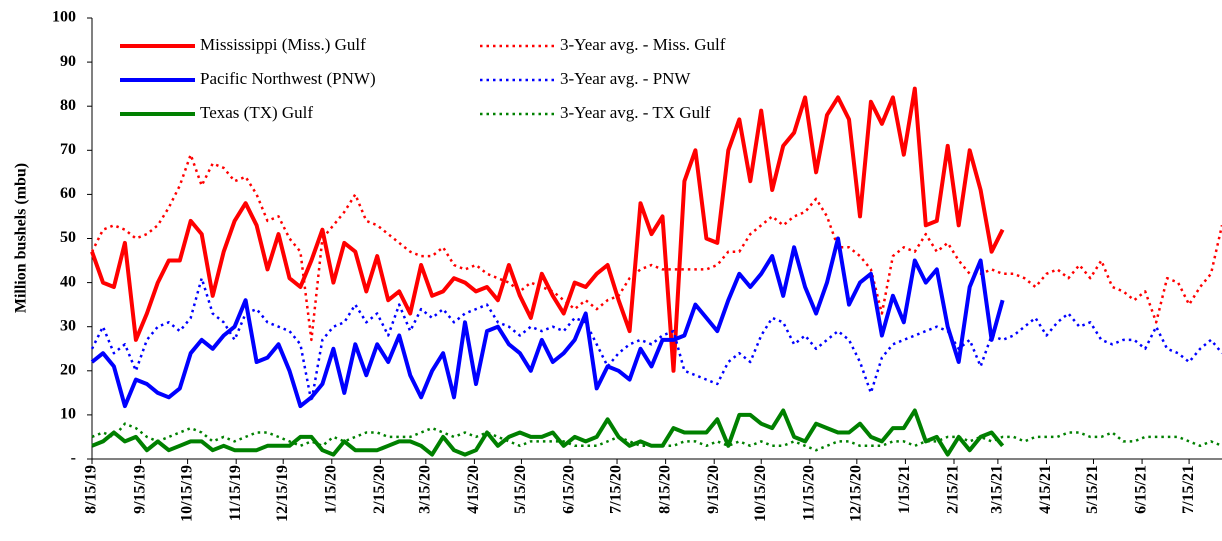  What do you see at coordinates (186, 493) in the screenshot?
I see `x-tick-label: 10/15/19` at bounding box center [186, 493].